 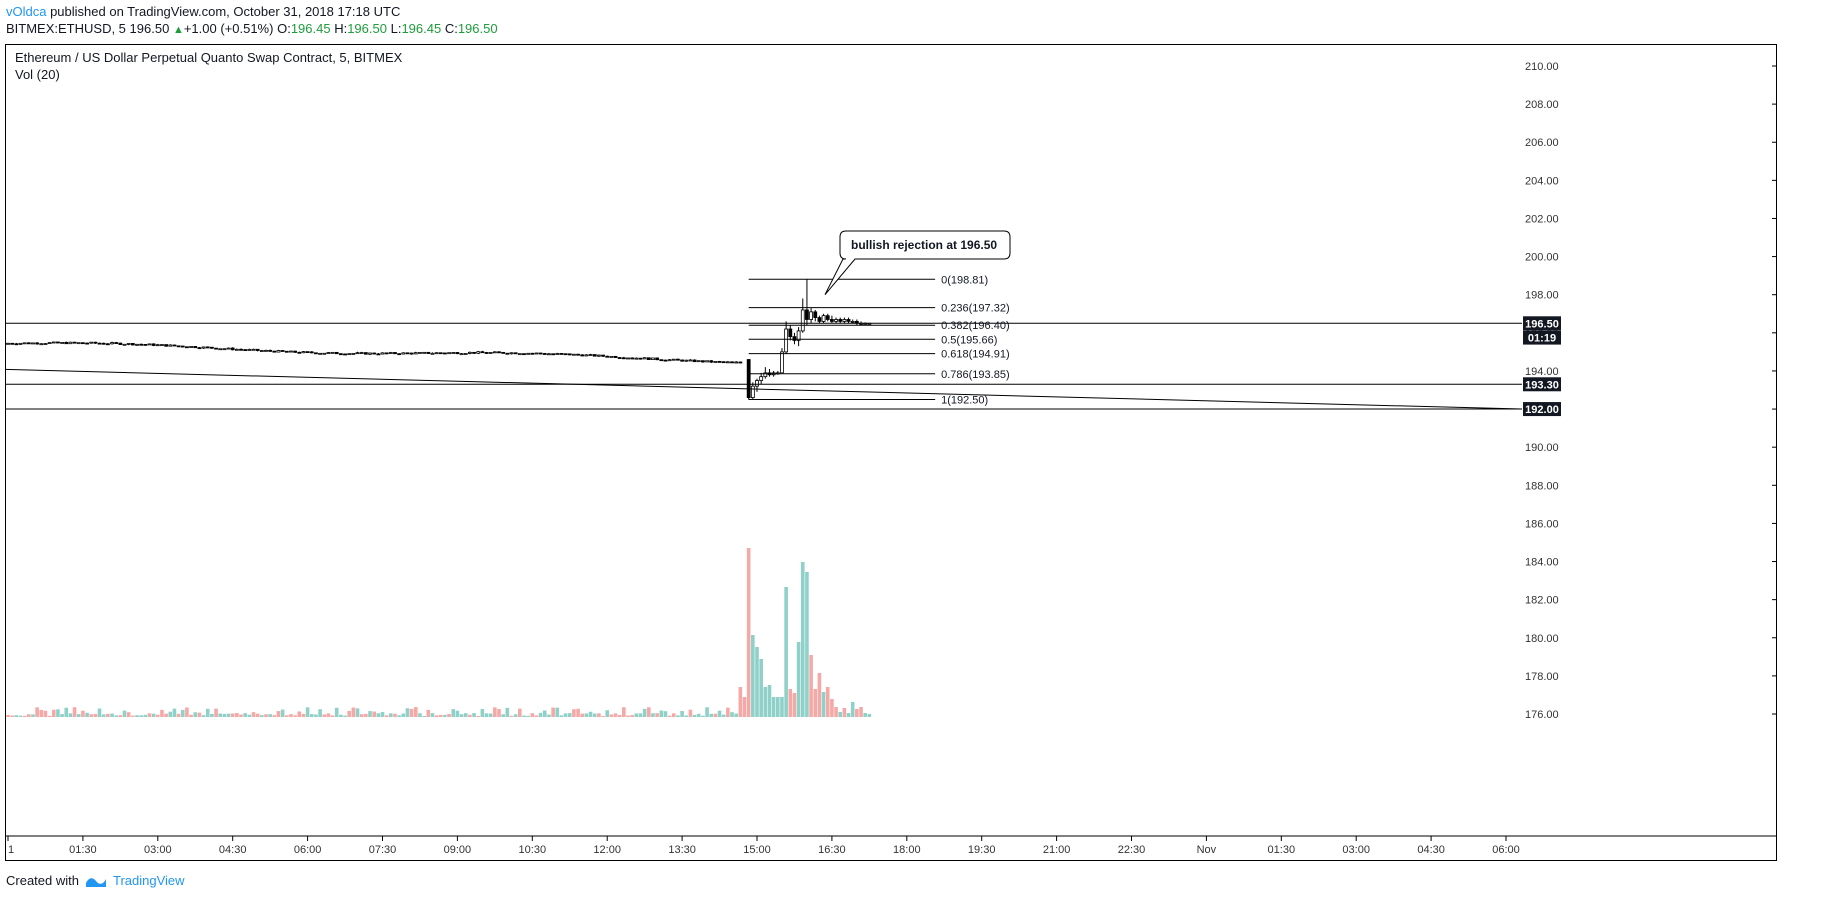 What do you see at coordinates (148, 880) in the screenshot?
I see `tradingview-brand-link: TradingView` at bounding box center [148, 880].